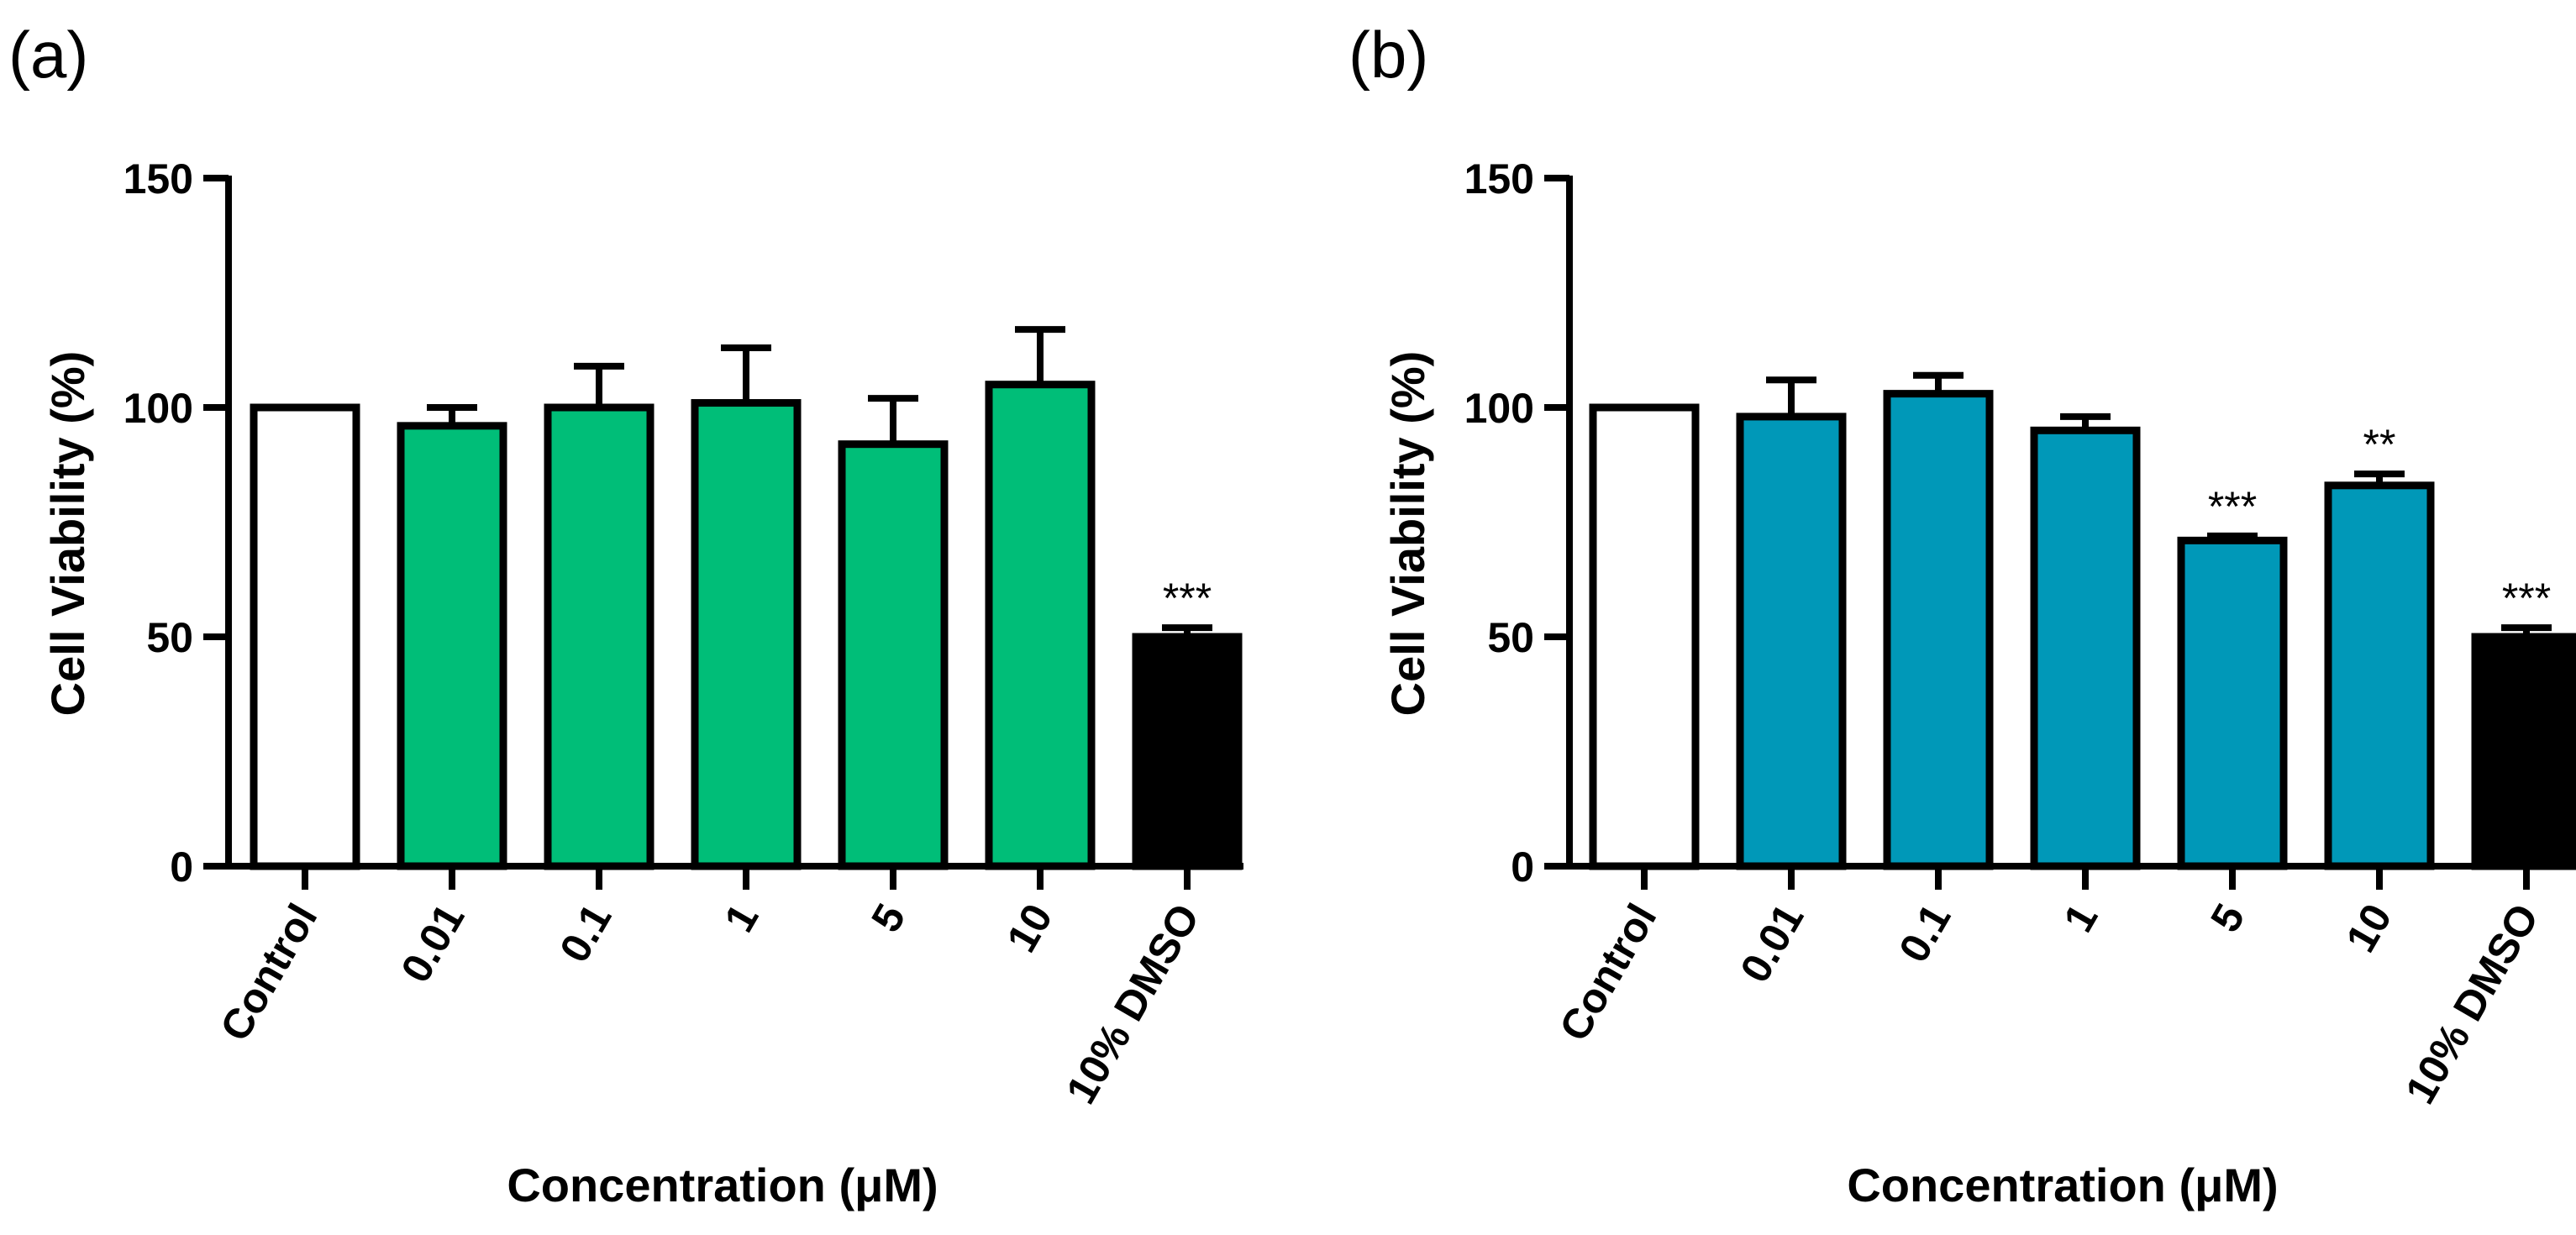 Image resolution: width=2576 pixels, height=1235 pixels. What do you see at coordinates (2080, 918) in the screenshot?
I see `panel-b-x-tick-label: 1` at bounding box center [2080, 918].